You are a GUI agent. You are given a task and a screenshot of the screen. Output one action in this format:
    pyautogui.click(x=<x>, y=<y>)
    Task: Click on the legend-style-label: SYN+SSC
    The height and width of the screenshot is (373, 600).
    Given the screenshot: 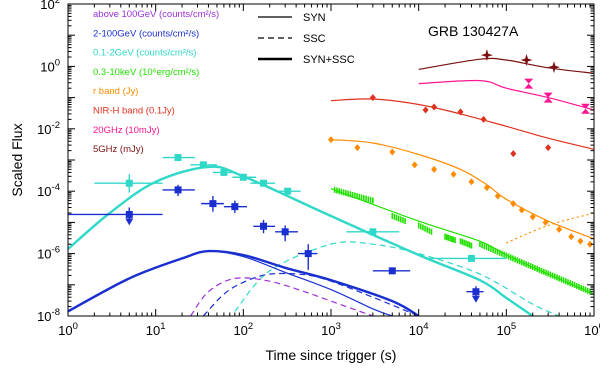 What is the action you would take?
    pyautogui.click(x=329, y=60)
    